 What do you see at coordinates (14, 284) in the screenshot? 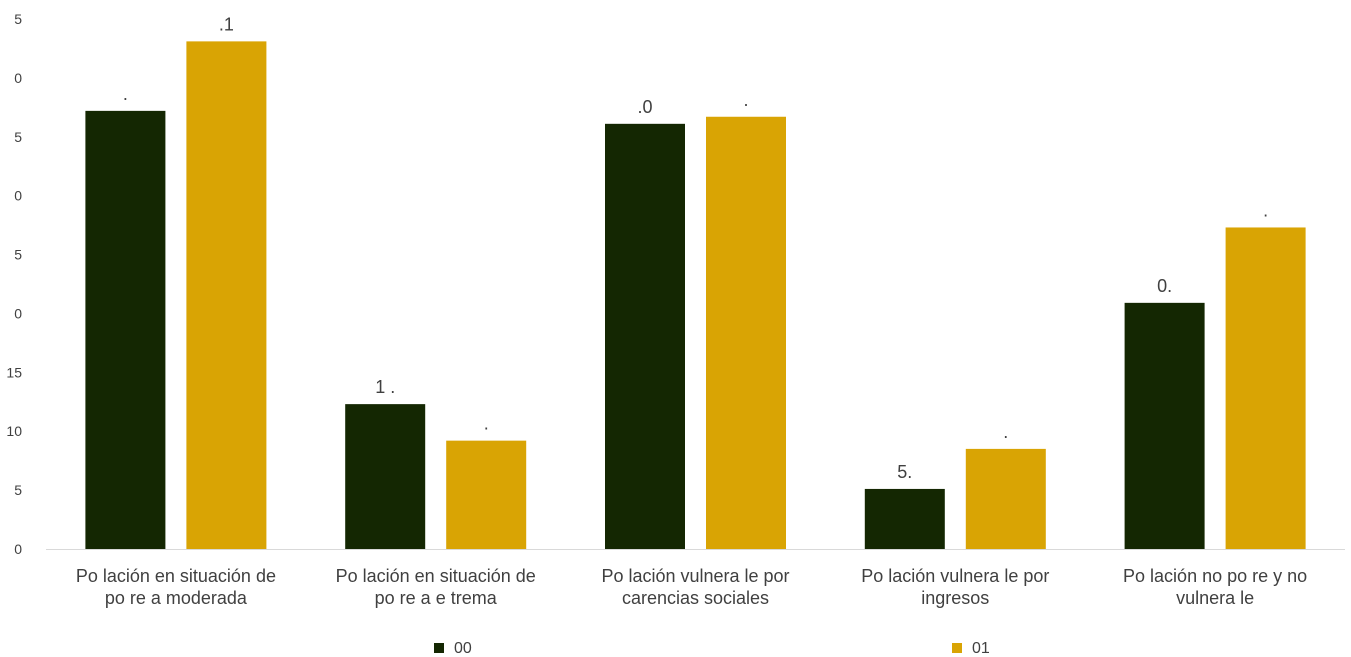
I see `y-axis: 0 5 10 15 0 5 0 5 0 5` at bounding box center [14, 284].